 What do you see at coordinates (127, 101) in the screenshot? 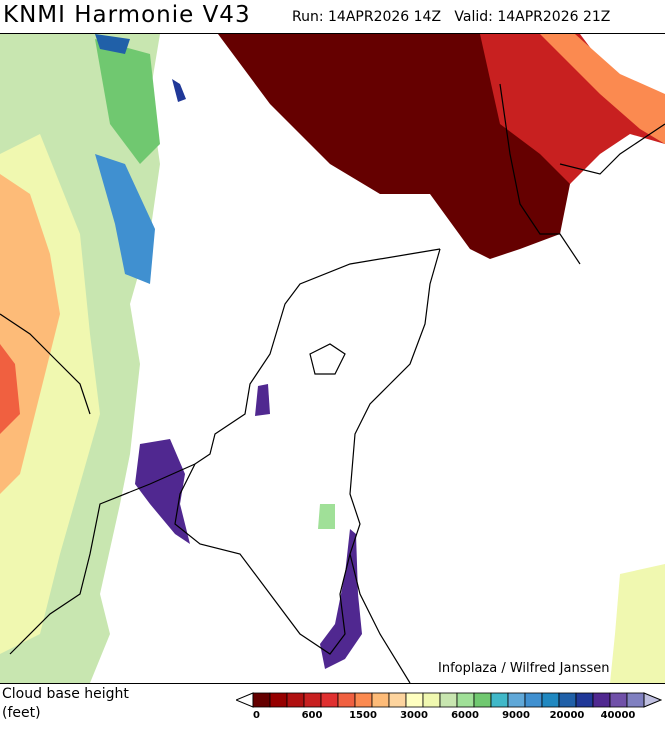
I see `cloud-field-green` at bounding box center [127, 101].